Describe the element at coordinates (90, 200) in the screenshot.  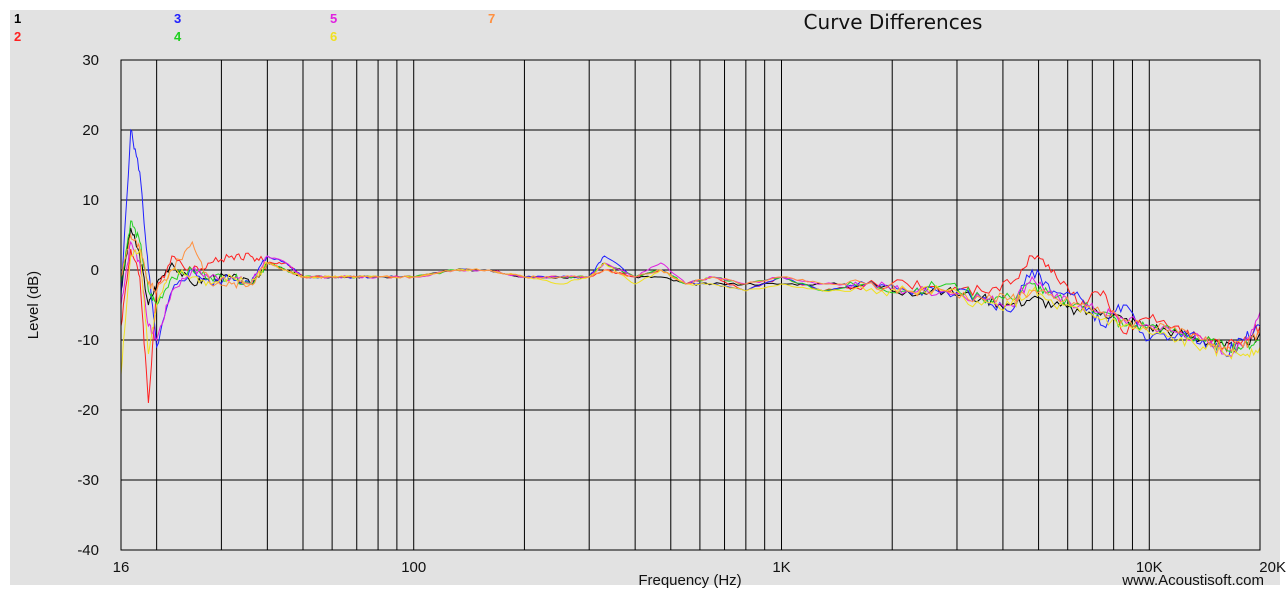
I see `y-tick-label: 10` at that location.